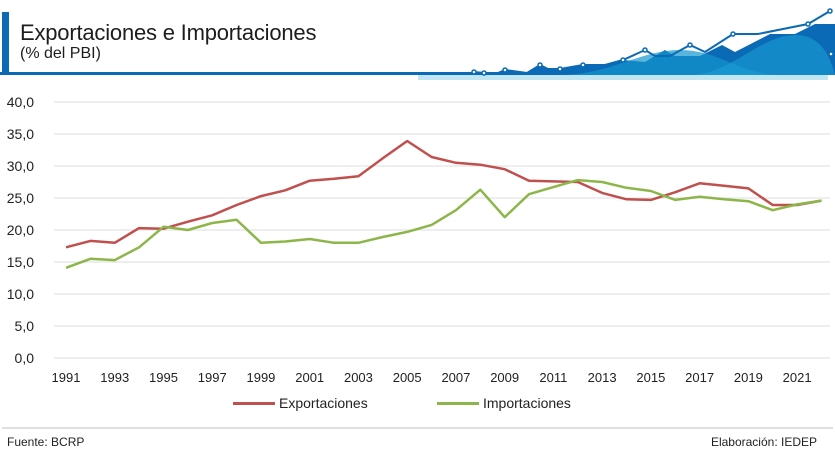 The height and width of the screenshot is (465, 835). Describe the element at coordinates (254, 403) in the screenshot. I see `legend-swatch-exportaciones` at that location.